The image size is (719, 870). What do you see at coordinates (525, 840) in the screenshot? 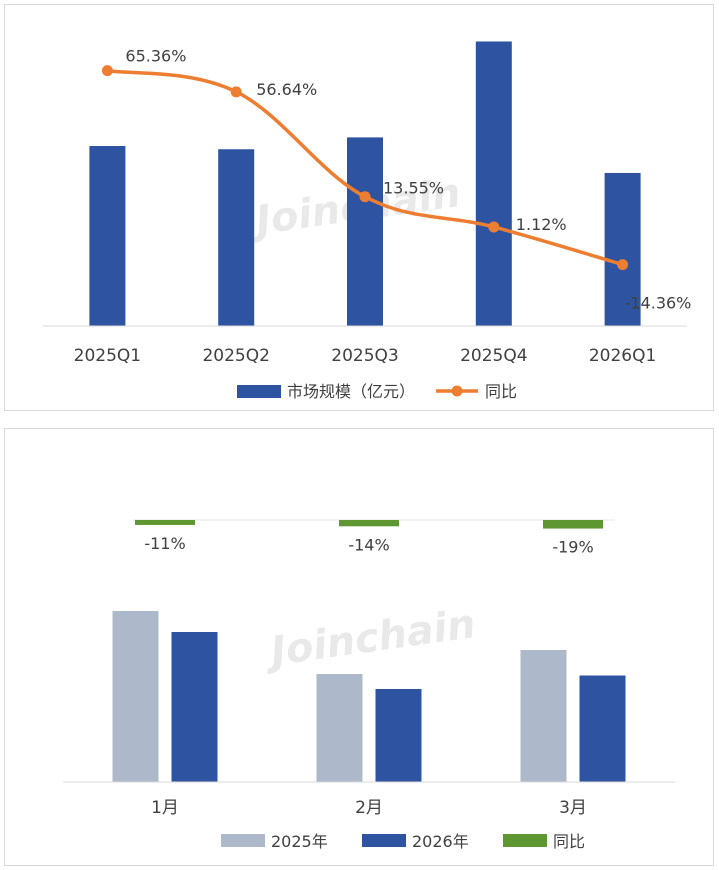
I see `legend-swatch-yoy` at bounding box center [525, 840].